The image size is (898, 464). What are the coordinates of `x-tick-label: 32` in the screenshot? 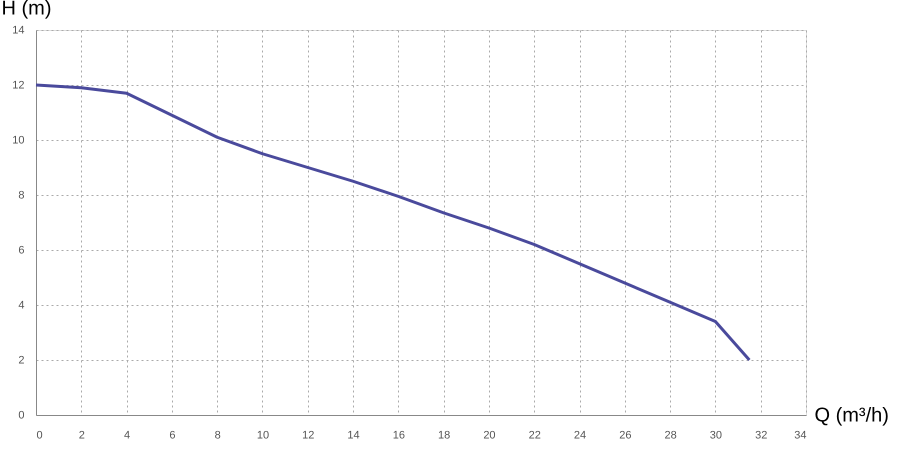 It's located at (761, 436).